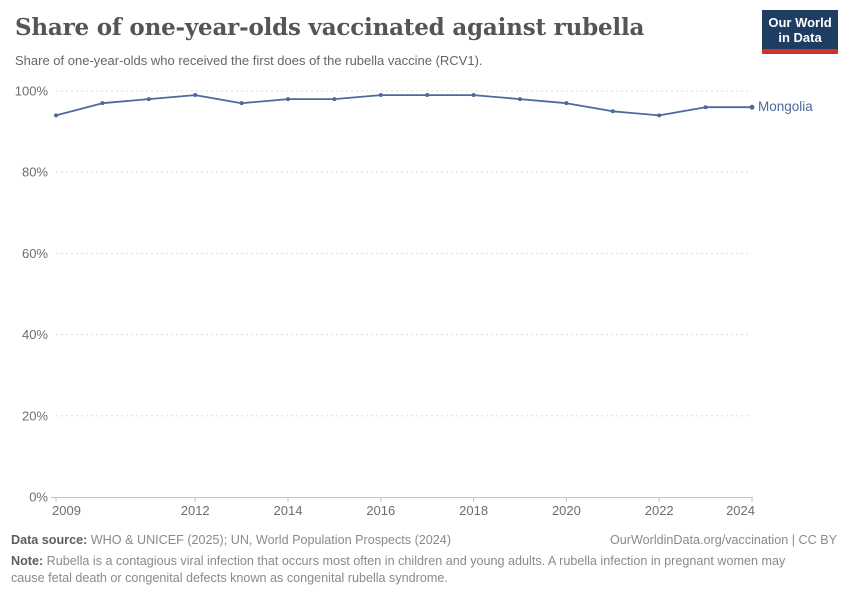 This screenshot has height=600, width=850. I want to click on data-point-2015, so click(334, 99).